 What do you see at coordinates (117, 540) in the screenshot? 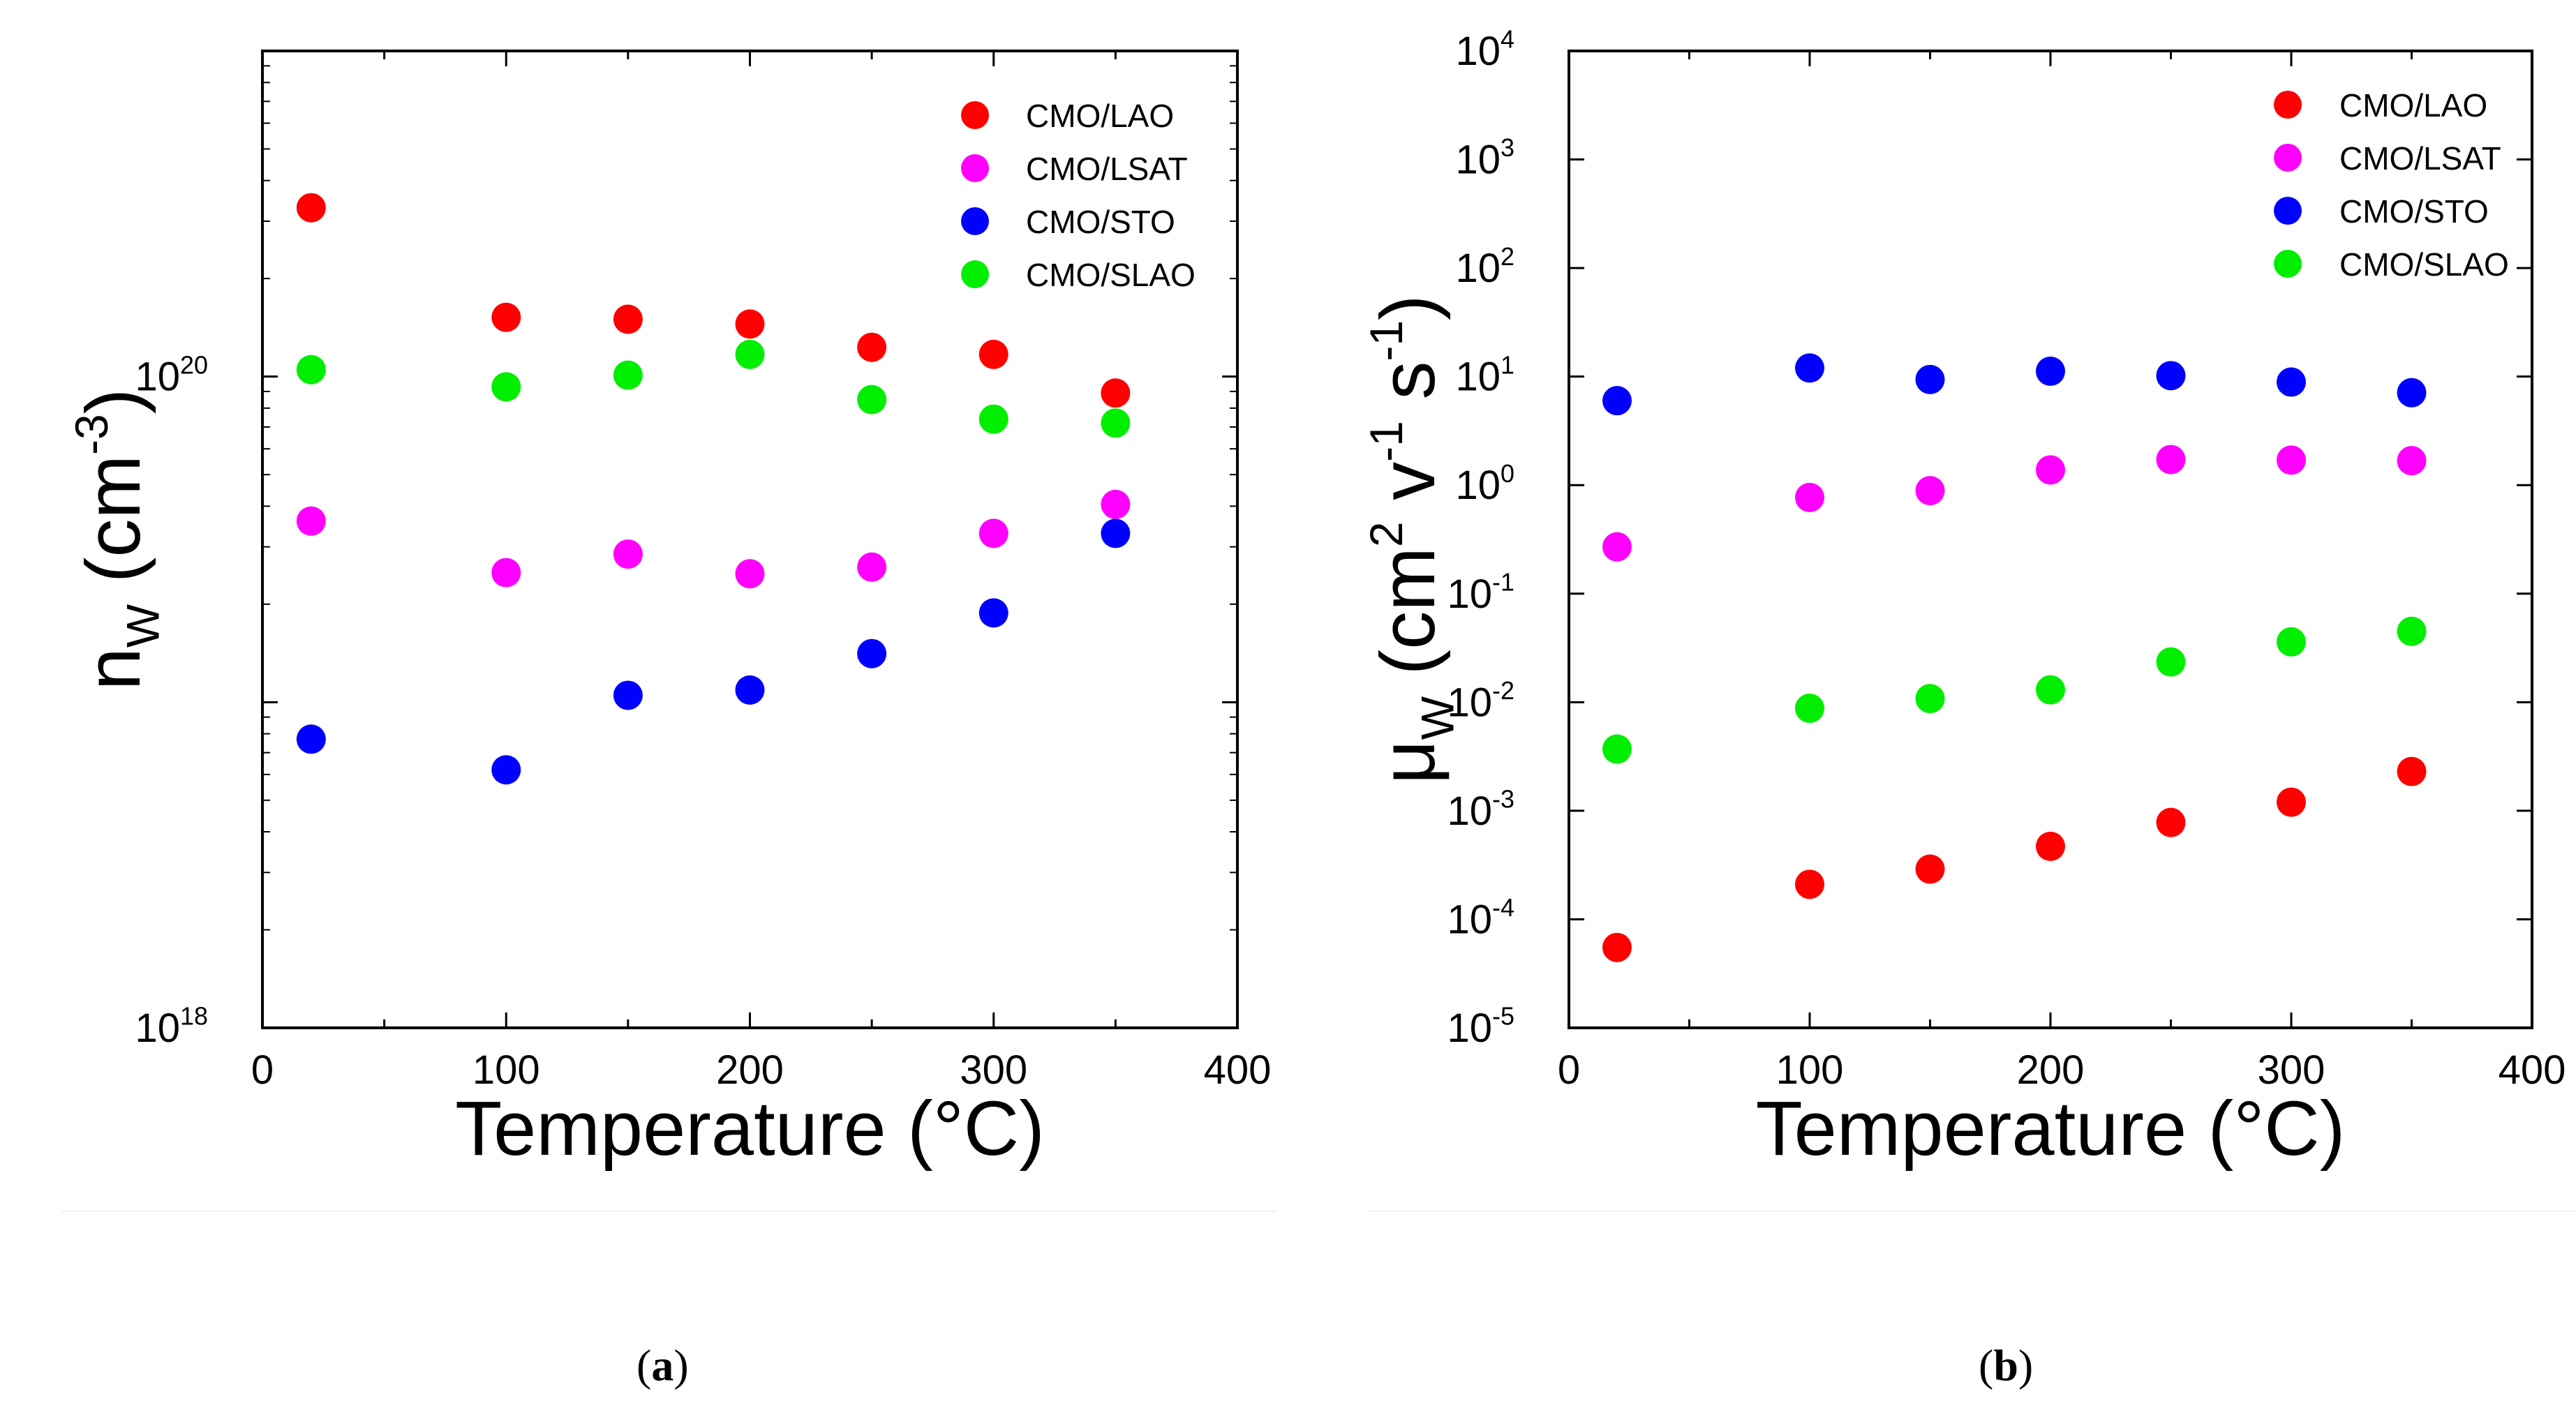
I see `y-axis-label: nW (cm-3)` at bounding box center [117, 540].